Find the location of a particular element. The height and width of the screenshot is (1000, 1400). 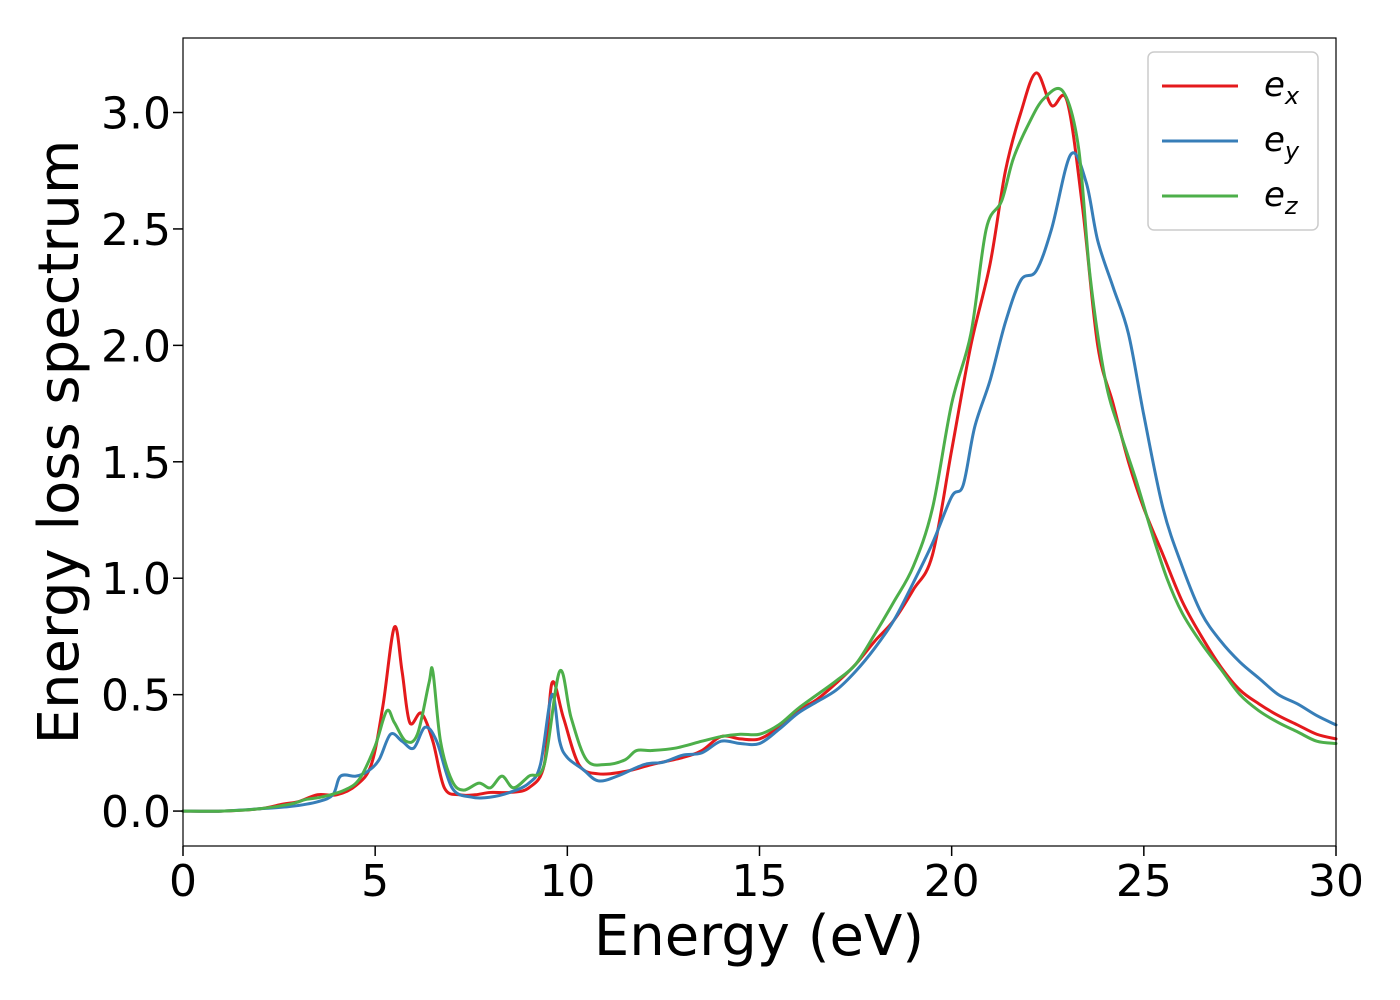

y-tick-label: 1.5 is located at coordinates (136, 463).